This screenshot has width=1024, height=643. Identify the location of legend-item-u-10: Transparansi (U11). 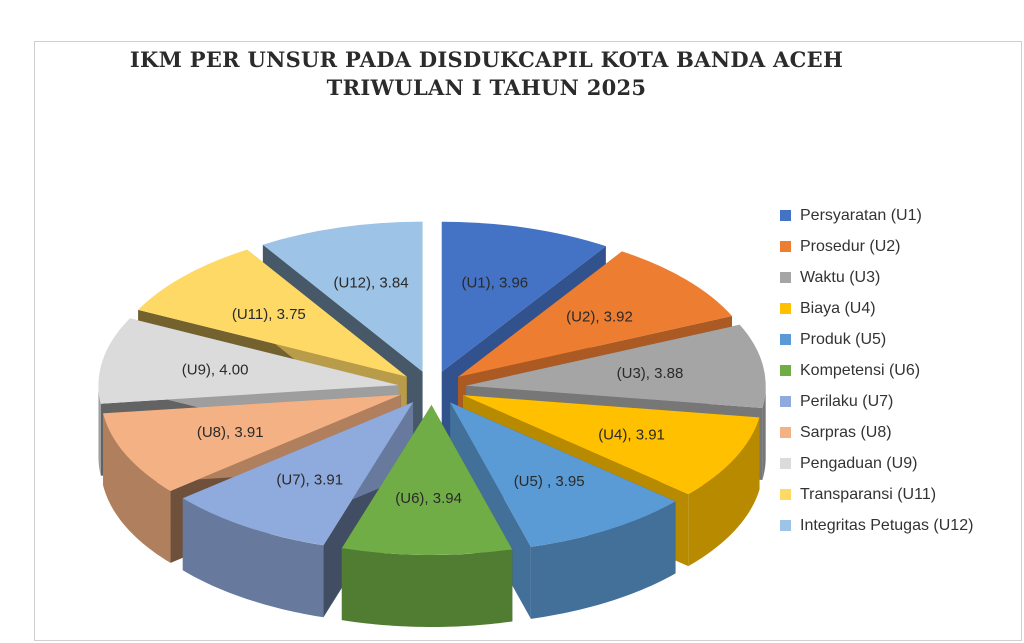
(900, 494).